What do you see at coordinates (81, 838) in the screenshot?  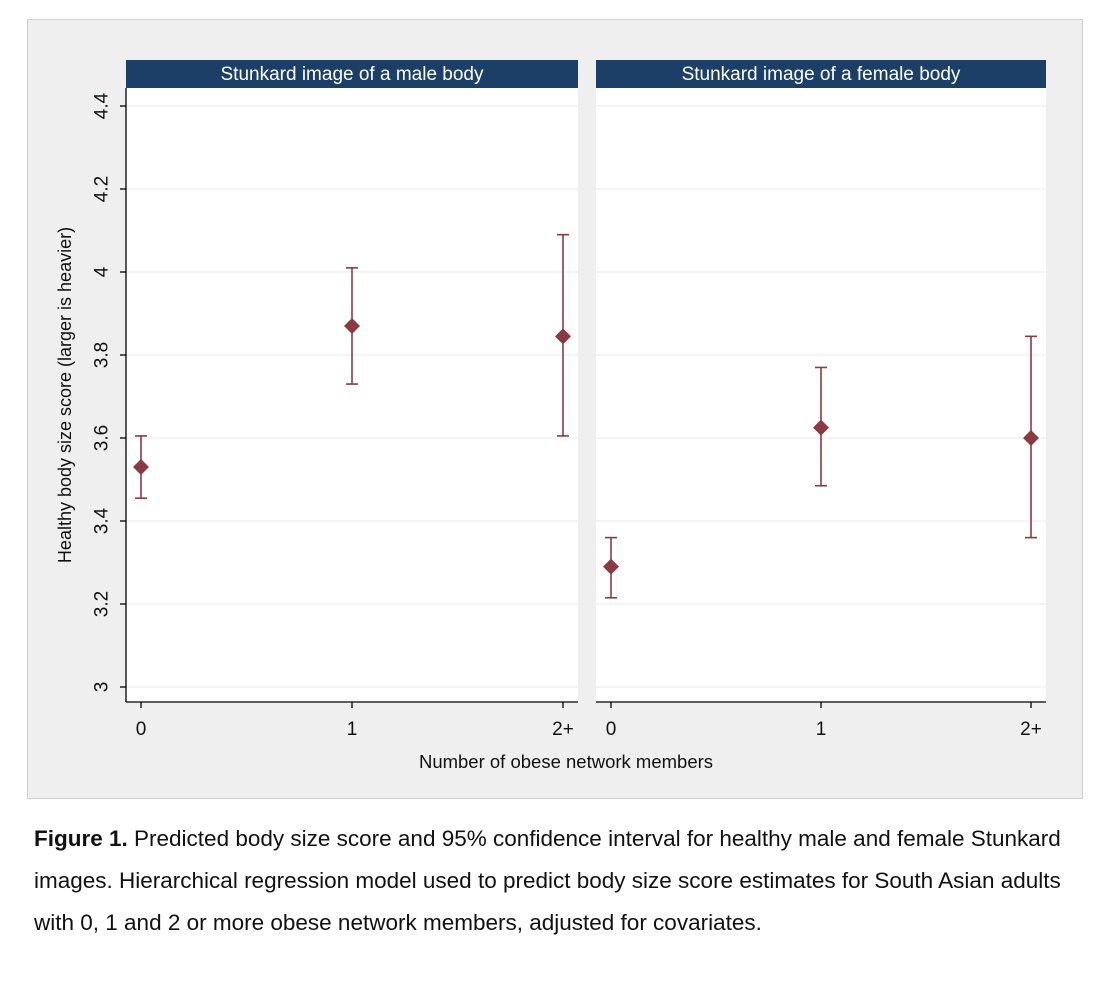 I see `caption-label: Figure 1.` at bounding box center [81, 838].